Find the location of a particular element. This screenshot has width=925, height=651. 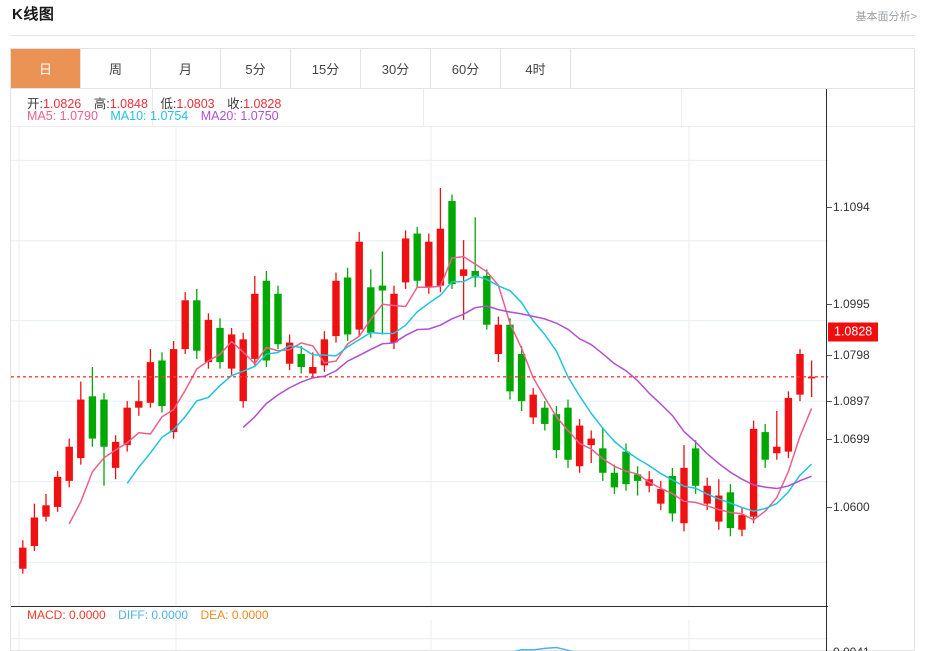

tabbar-filler is located at coordinates (742, 68).